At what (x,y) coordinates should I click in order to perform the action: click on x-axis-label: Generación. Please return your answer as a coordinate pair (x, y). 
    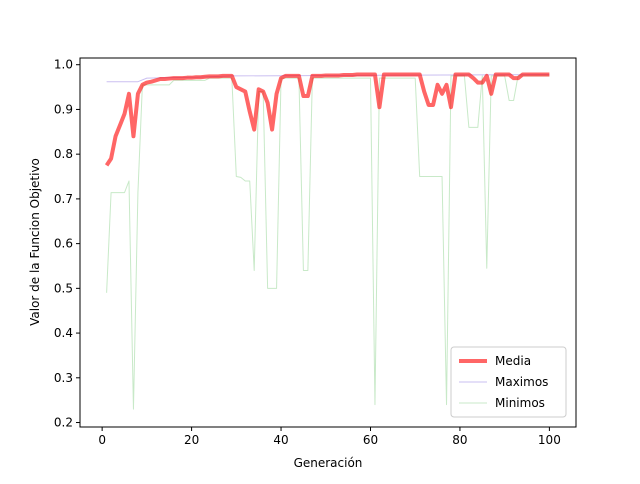
    Looking at the image, I should click on (328, 463).